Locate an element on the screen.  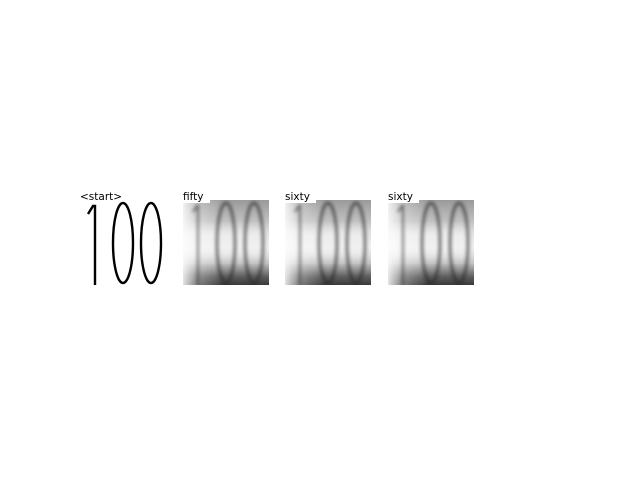
panel-sixty-2: sixty is located at coordinates (429, 237).